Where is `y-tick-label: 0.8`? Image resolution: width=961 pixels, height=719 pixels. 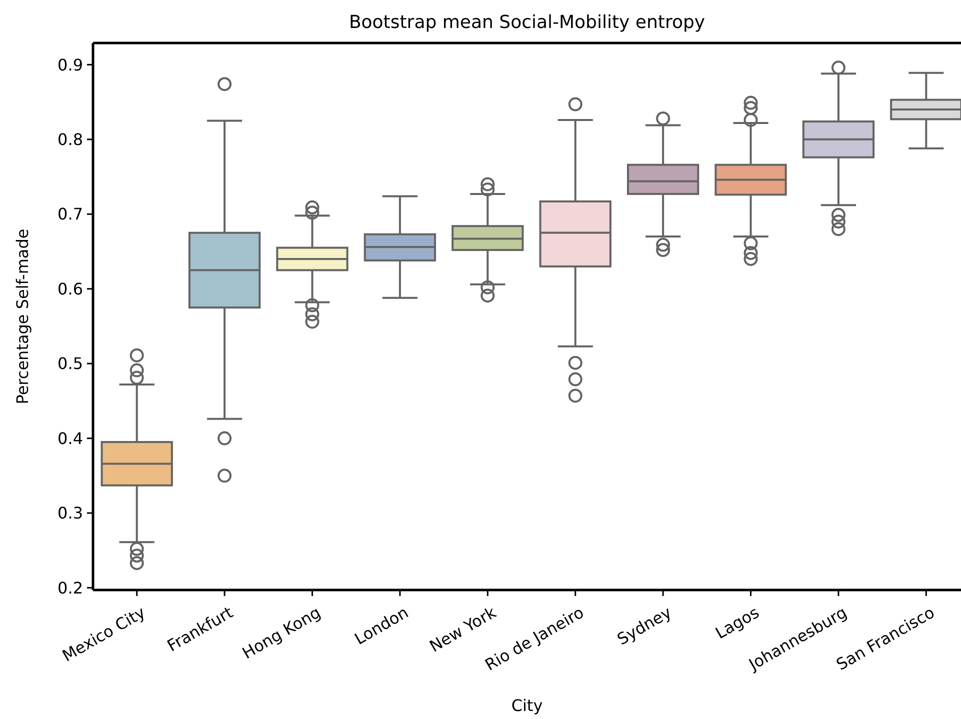 y-tick-label: 0.8 is located at coordinates (70, 139).